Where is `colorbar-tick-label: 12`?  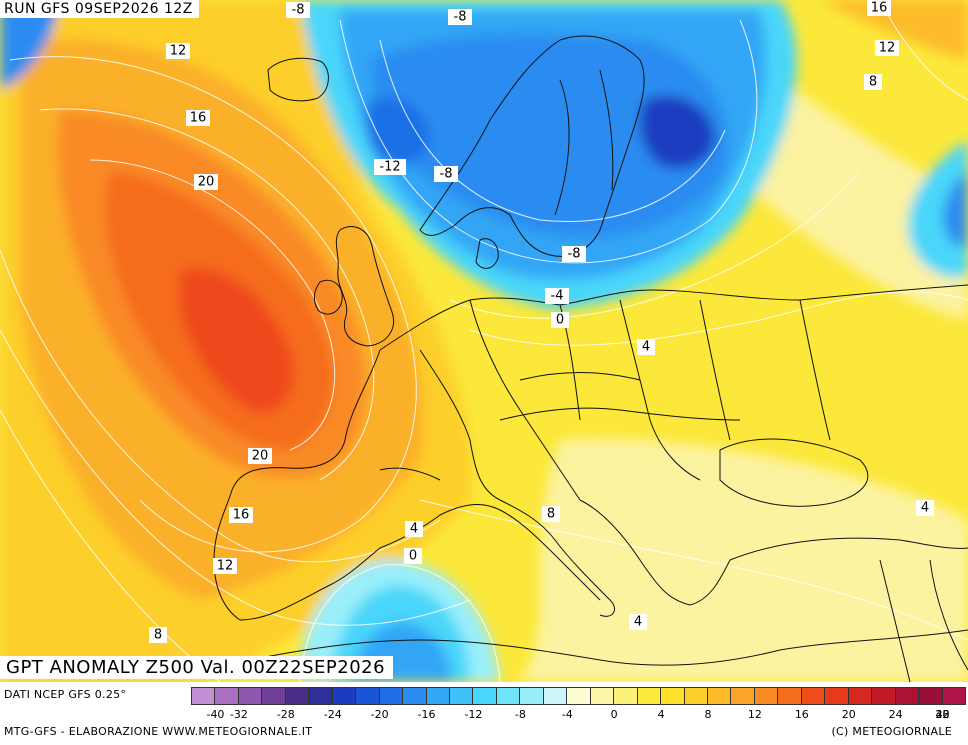
colorbar-tick-label: 12 is located at coordinates (754, 714).